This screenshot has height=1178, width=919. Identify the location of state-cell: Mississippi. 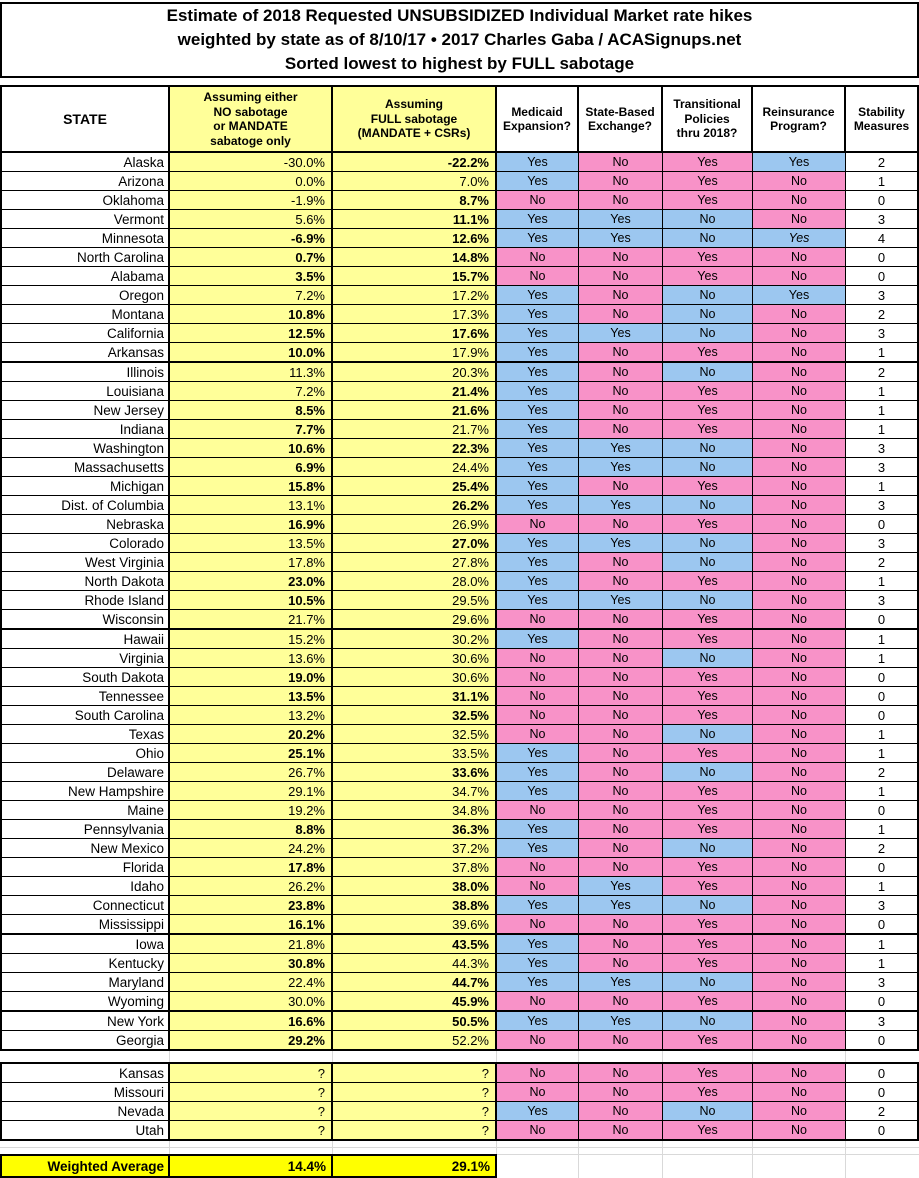
(86, 924).